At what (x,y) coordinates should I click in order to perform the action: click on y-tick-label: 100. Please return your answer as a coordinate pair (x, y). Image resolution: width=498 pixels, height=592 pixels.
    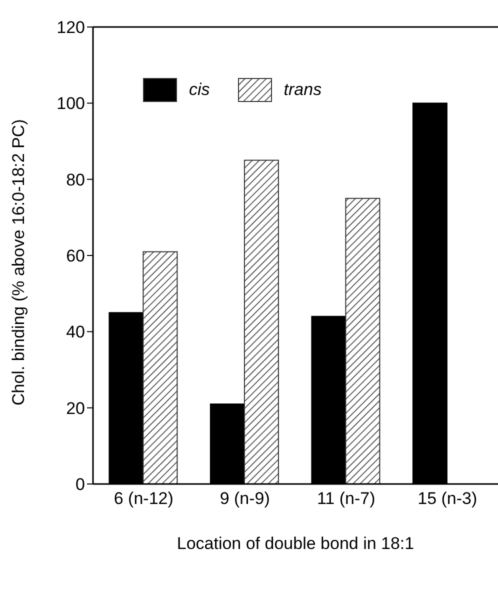
    Looking at the image, I should click on (70, 104).